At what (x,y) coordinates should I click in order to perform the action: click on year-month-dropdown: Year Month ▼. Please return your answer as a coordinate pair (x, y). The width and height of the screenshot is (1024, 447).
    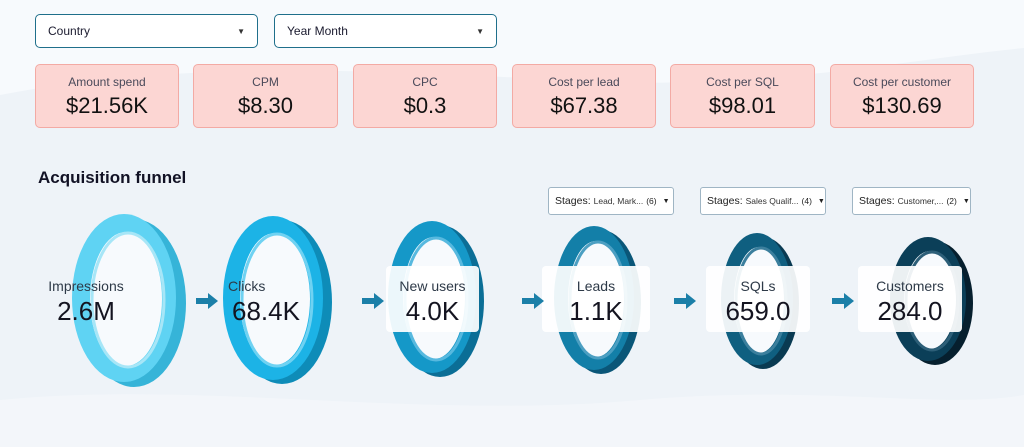
    Looking at the image, I should click on (385, 31).